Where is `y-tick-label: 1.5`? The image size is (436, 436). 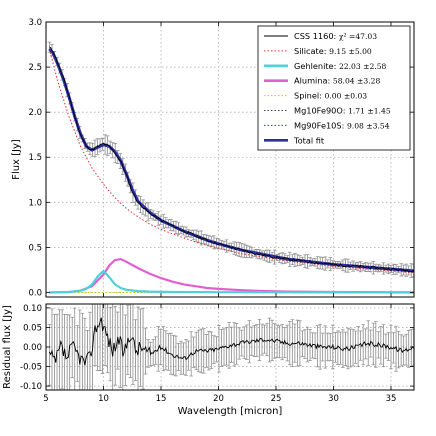
y-tick-label: 1.5 is located at coordinates (35, 158).